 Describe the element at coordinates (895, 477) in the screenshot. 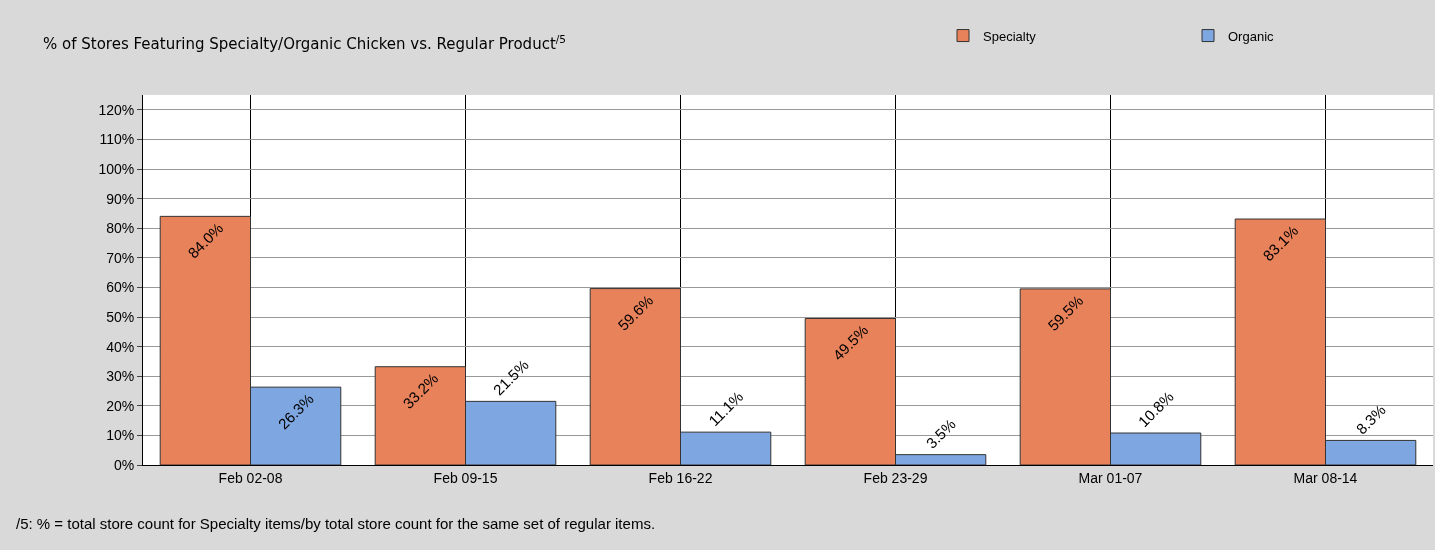

I see `x-tick-label: Feb 23-29` at that location.